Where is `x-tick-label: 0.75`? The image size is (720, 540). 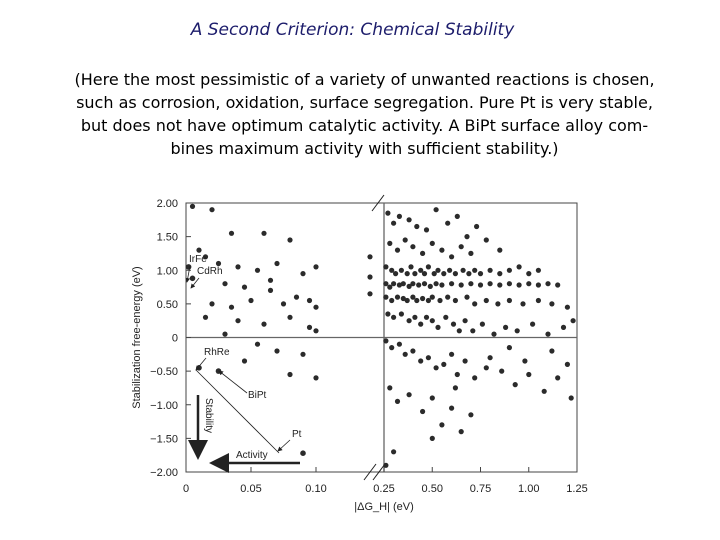
x-tick-label: 0.75 is located at coordinates (480, 489).